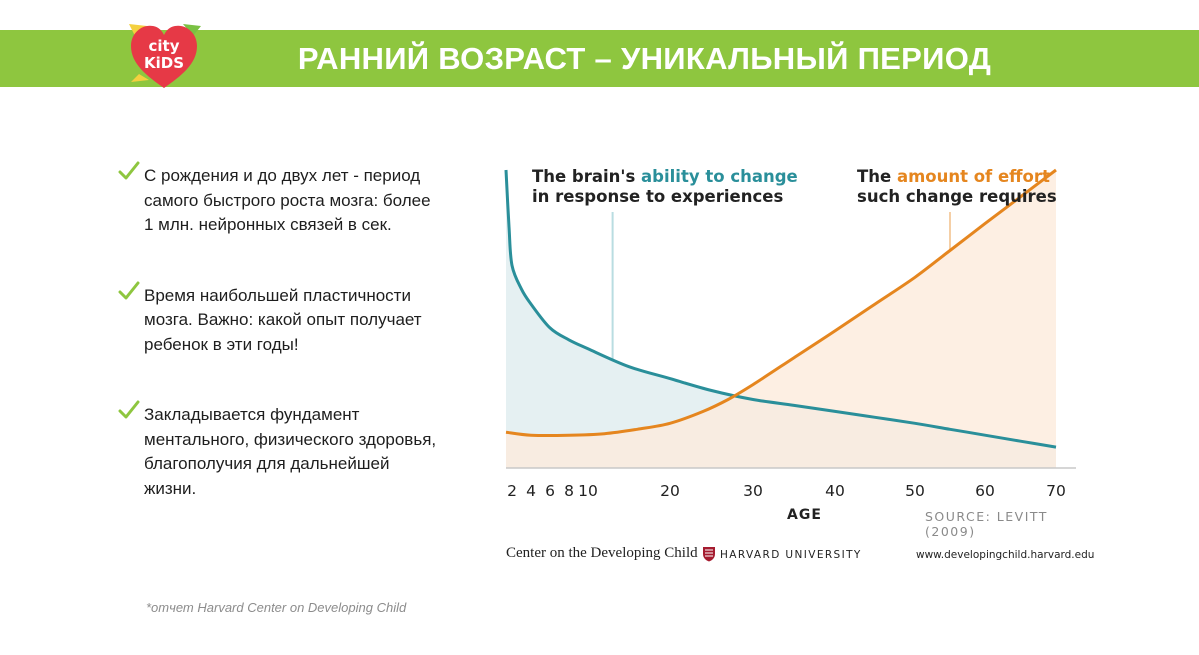 Image resolution: width=1199 pixels, height=655 pixels. Describe the element at coordinates (791, 555) in the screenshot. I see `institution-text: HARVARD UNIVERSITY` at that location.